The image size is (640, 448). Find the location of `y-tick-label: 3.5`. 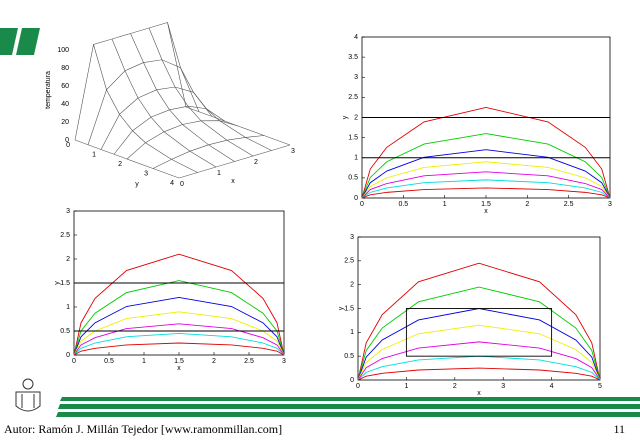

y-tick-label: 3.5 is located at coordinates (353, 57).